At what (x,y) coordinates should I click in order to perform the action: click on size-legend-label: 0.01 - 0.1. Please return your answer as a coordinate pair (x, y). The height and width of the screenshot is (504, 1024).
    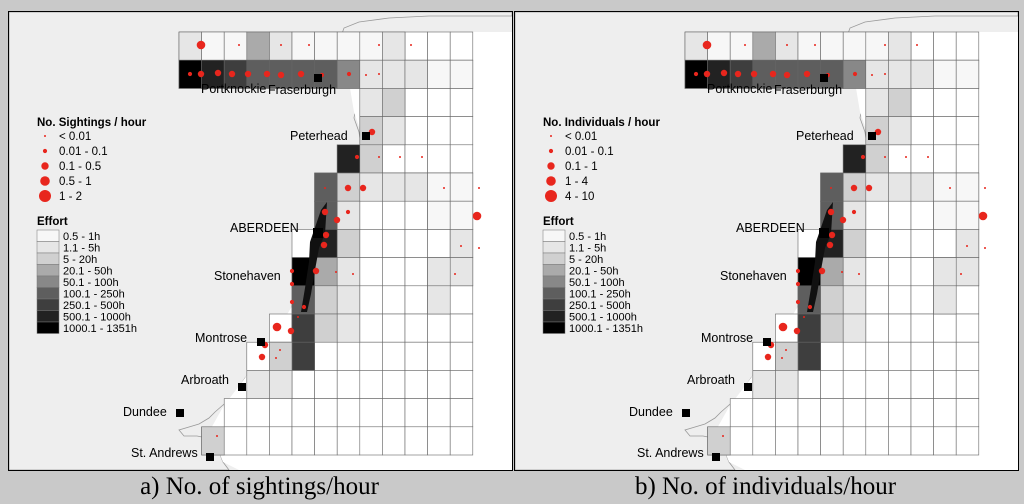
    Looking at the image, I should click on (83, 152).